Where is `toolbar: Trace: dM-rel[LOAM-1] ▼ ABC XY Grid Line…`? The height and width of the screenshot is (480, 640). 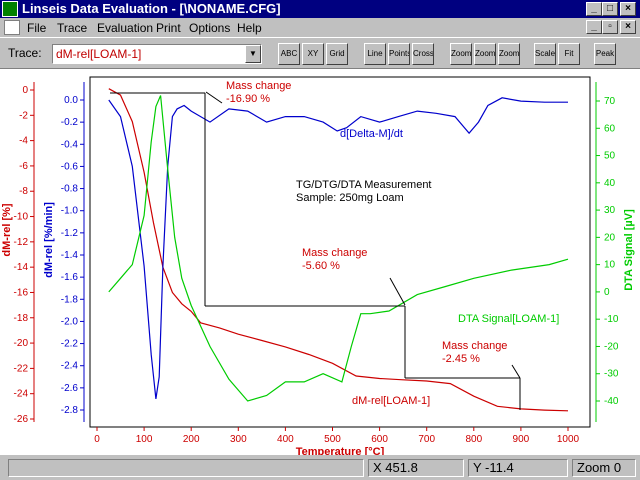
toolbar: Trace: dM-rel[LOAM-1] ▼ ABC XY Grid Line… is located at coordinates (320, 53).